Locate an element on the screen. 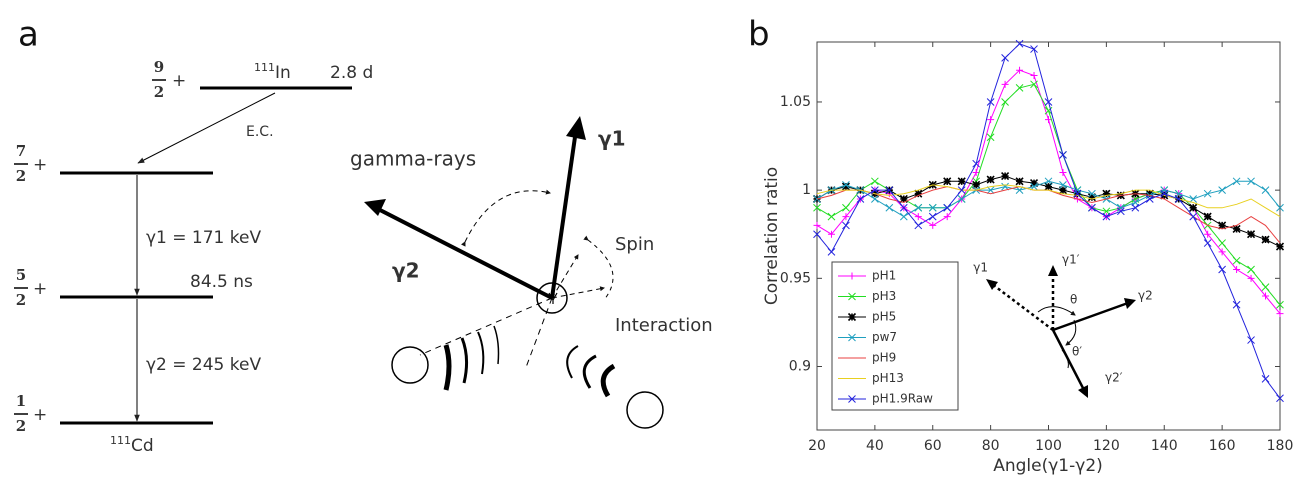  decay-label: E.C. is located at coordinates (260, 132).